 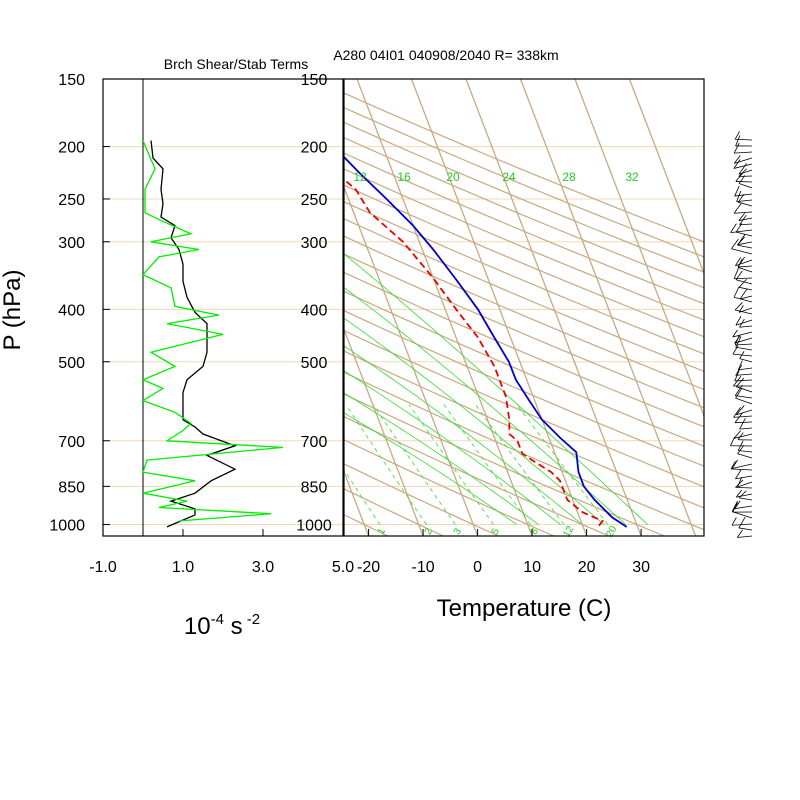 I want to click on y-tick-label: 850, so click(x=71, y=487).